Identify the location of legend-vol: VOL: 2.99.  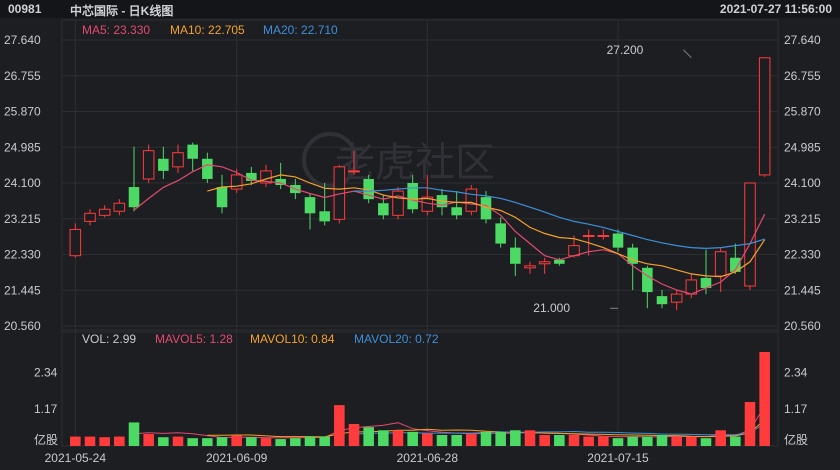
(109, 339).